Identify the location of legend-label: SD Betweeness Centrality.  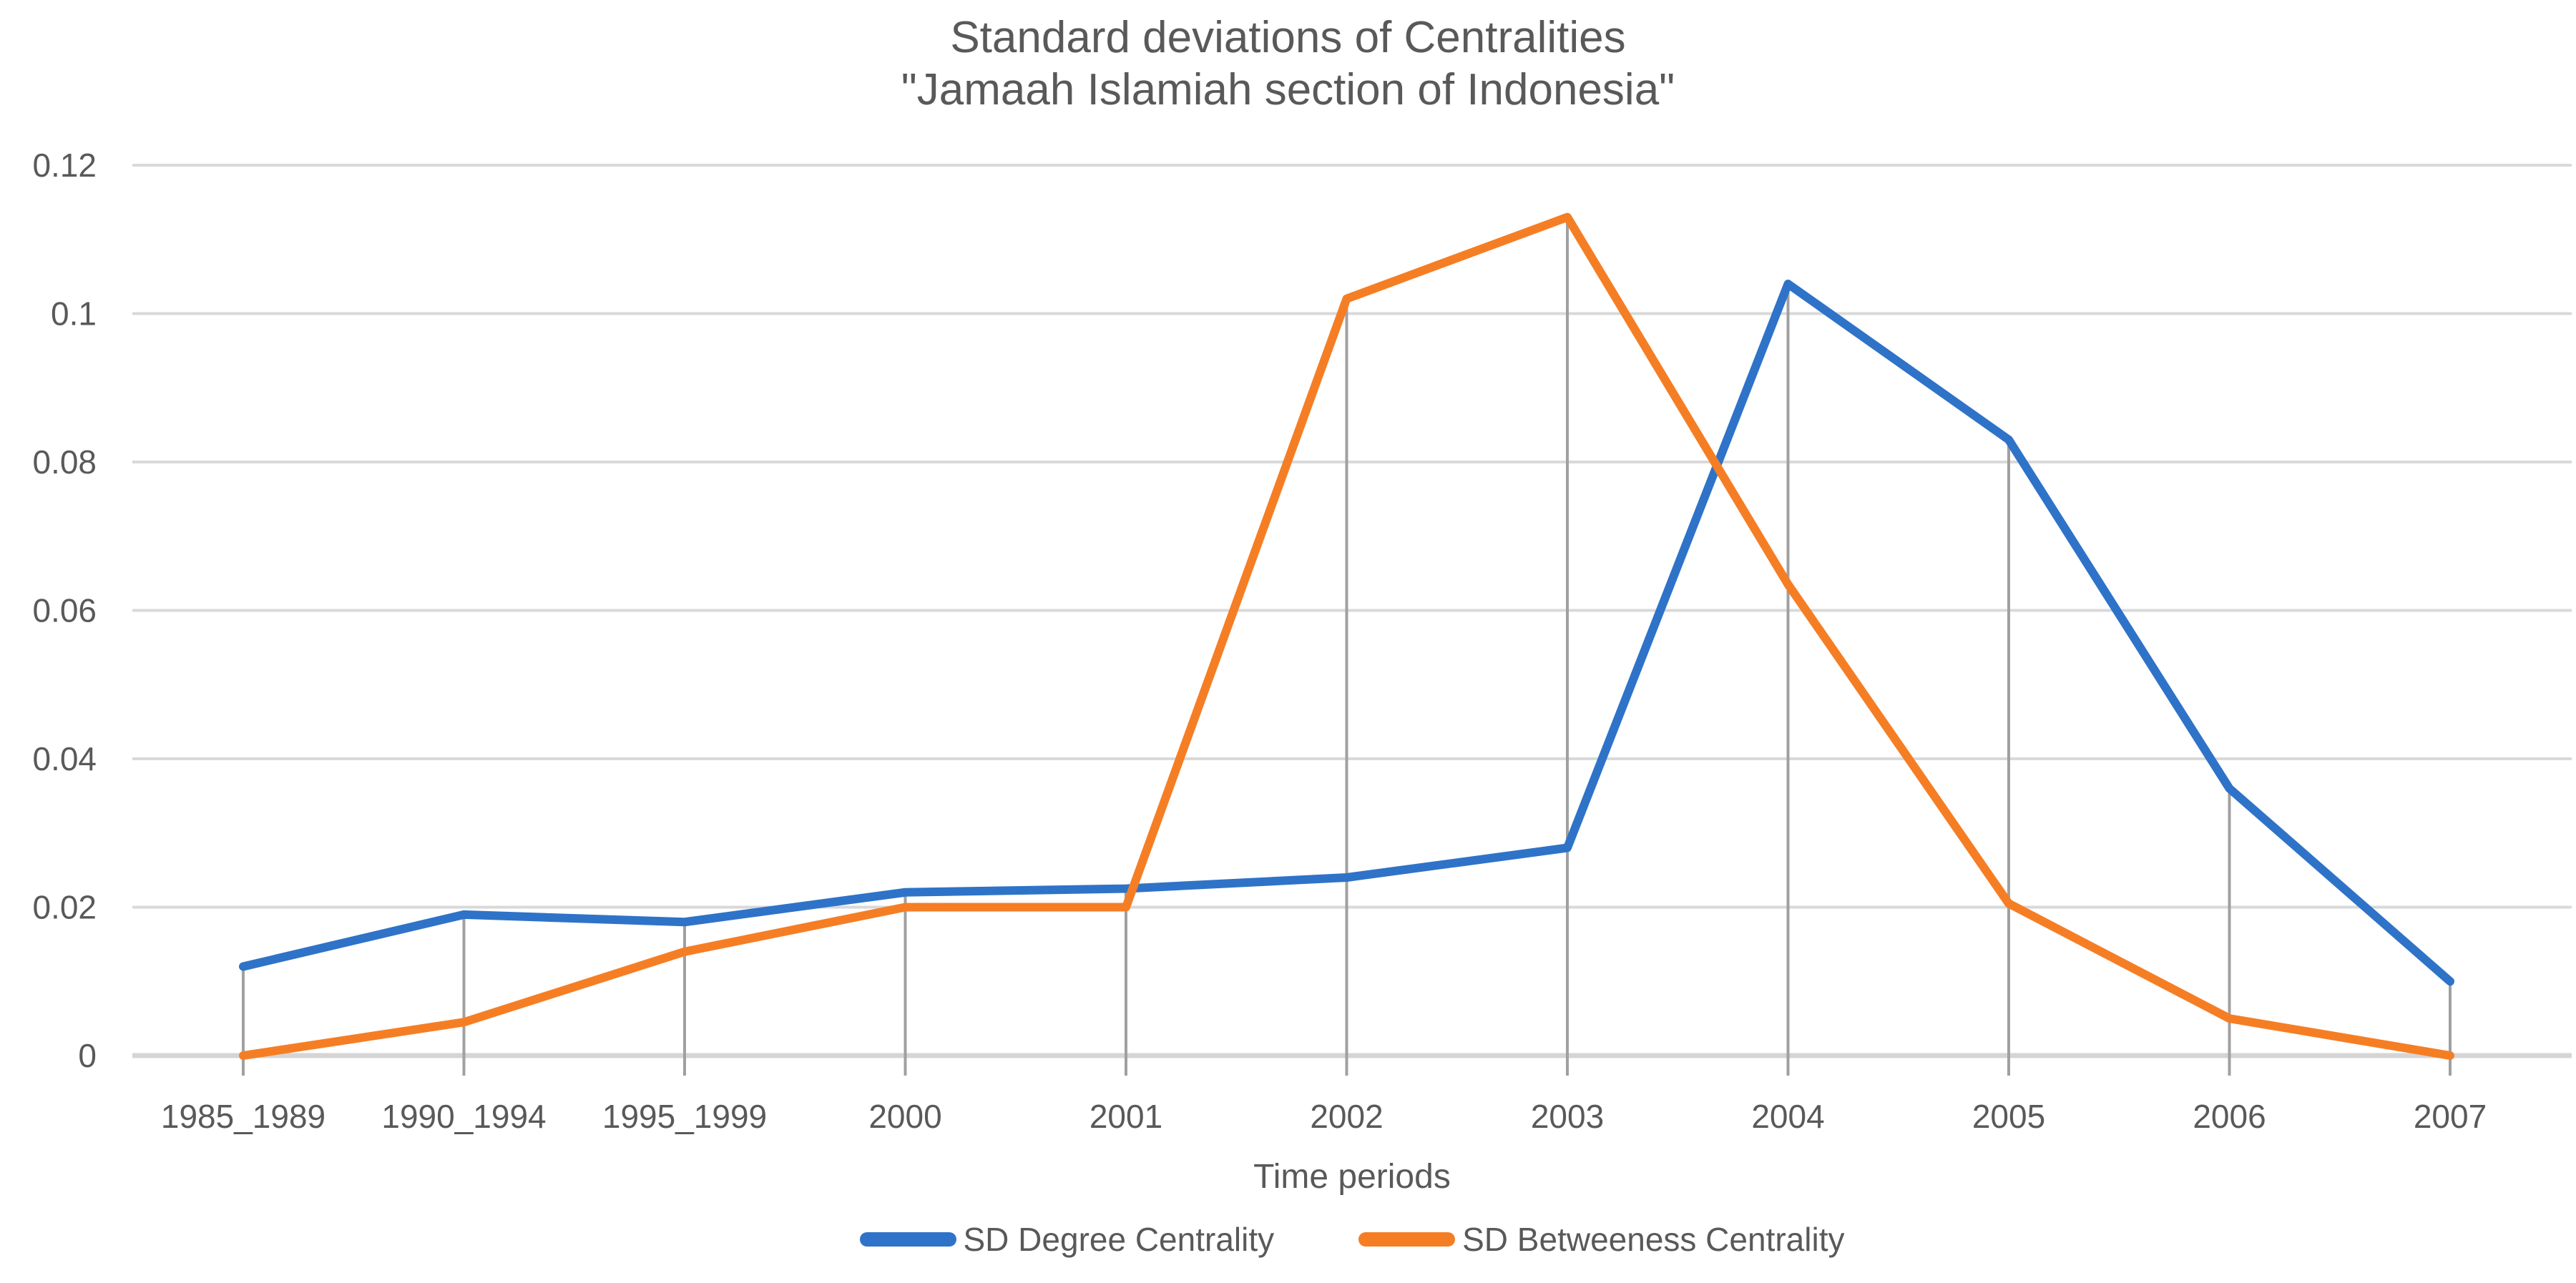
(1653, 1239).